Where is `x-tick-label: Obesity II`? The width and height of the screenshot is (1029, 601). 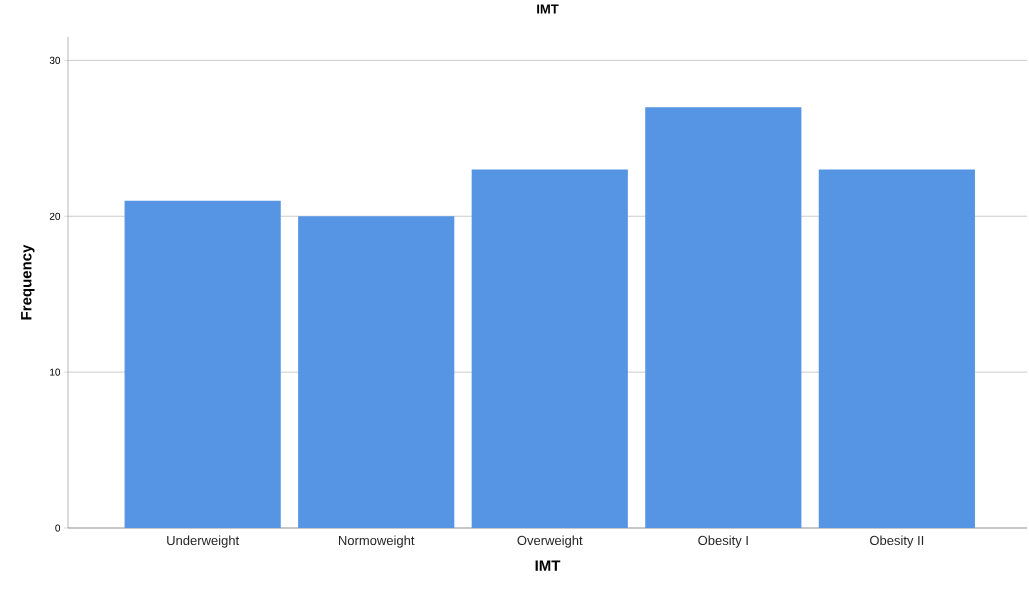
x-tick-label: Obesity II is located at coordinates (897, 541).